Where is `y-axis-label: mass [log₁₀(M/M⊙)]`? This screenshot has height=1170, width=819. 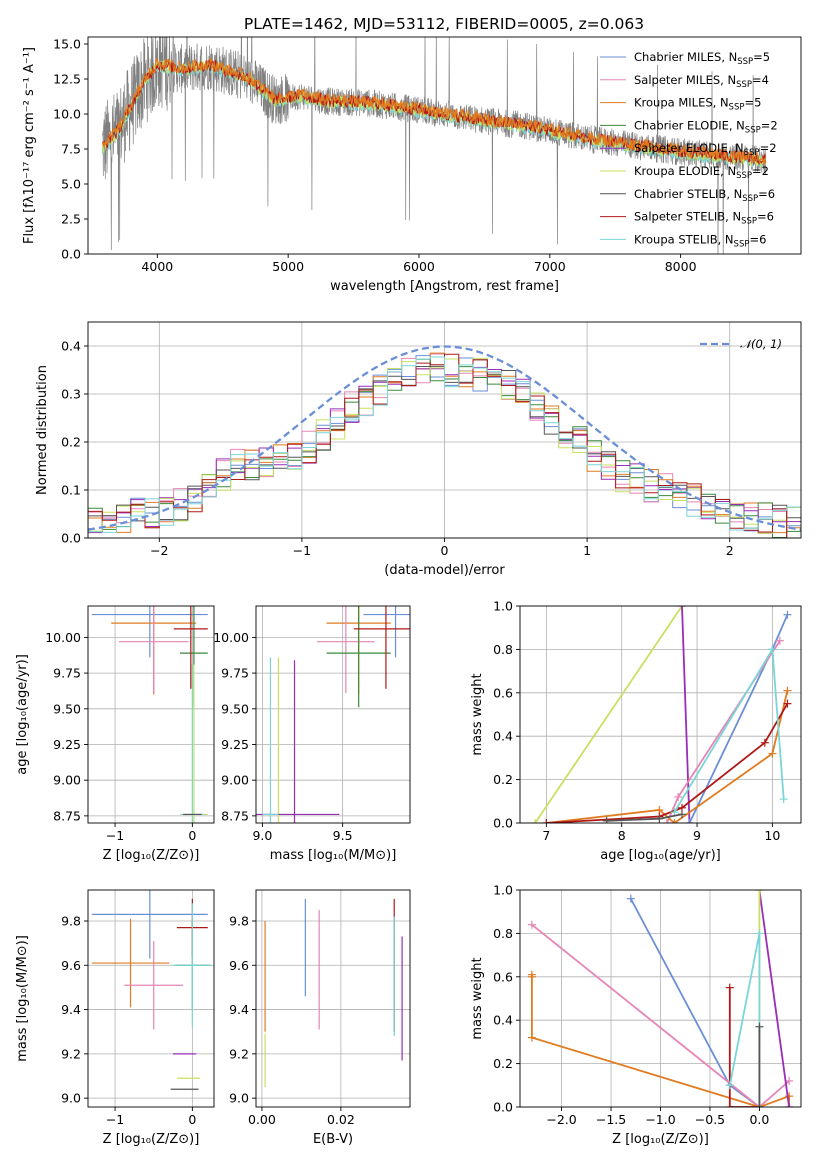 y-axis-label: mass [log₁₀(M/M⊙)] is located at coordinates (22, 998).